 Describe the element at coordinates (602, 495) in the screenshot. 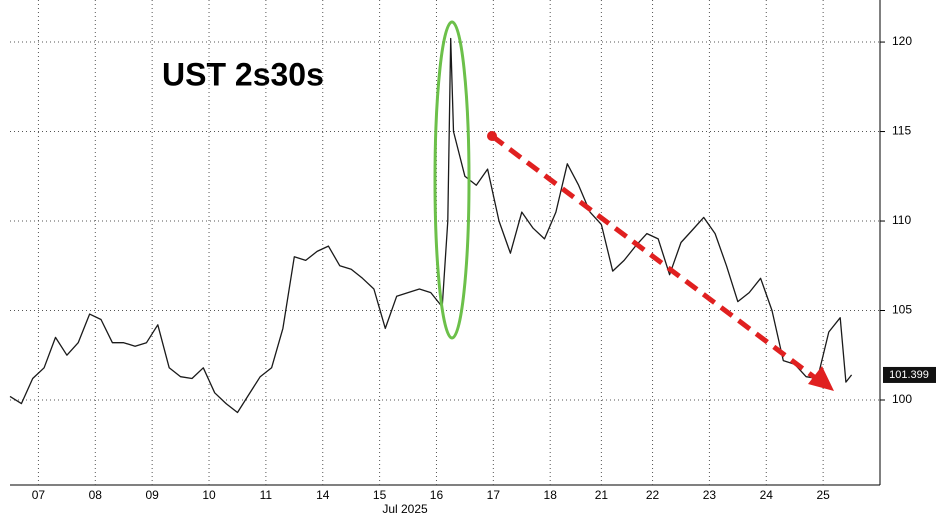

I see `x-tick-label: 21` at that location.